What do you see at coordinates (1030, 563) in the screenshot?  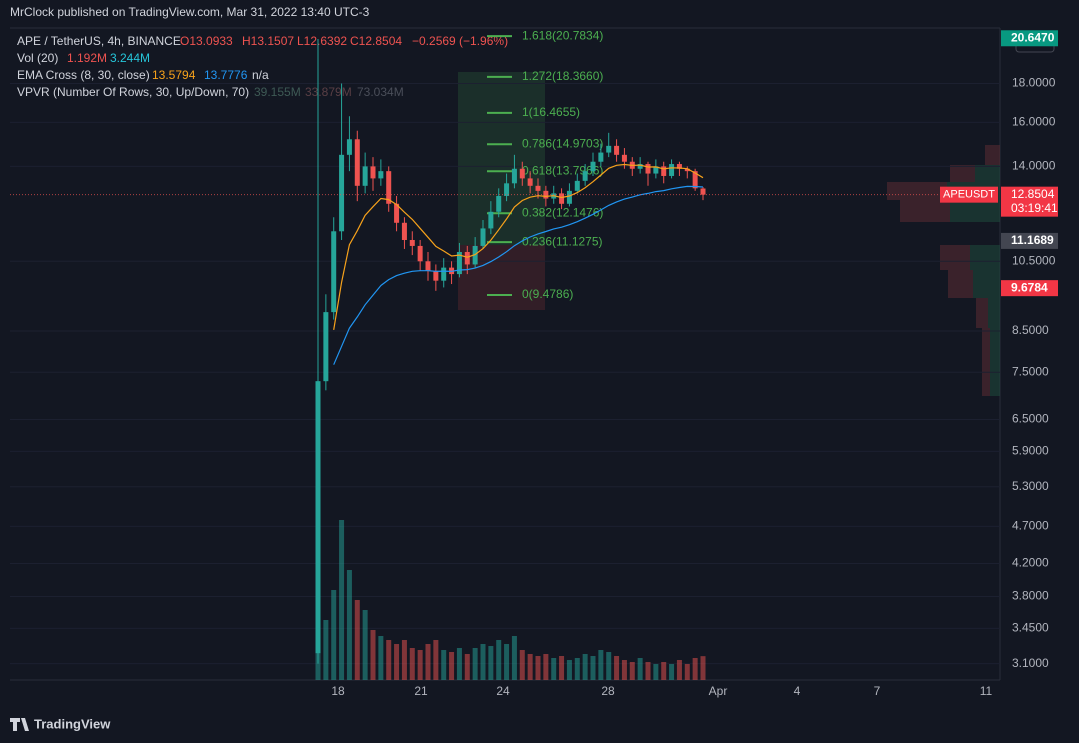 I see `y-tick-label: 4.2000` at bounding box center [1030, 563].